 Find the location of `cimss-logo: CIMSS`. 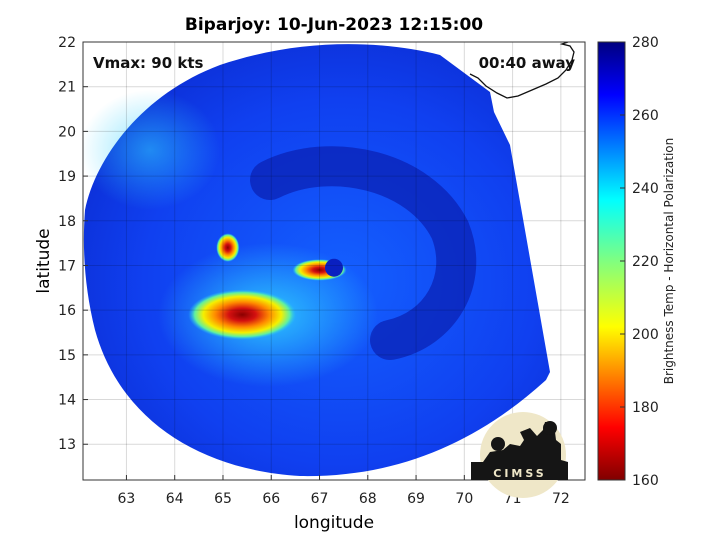

cimss-logo: CIMSS is located at coordinates (519, 455).